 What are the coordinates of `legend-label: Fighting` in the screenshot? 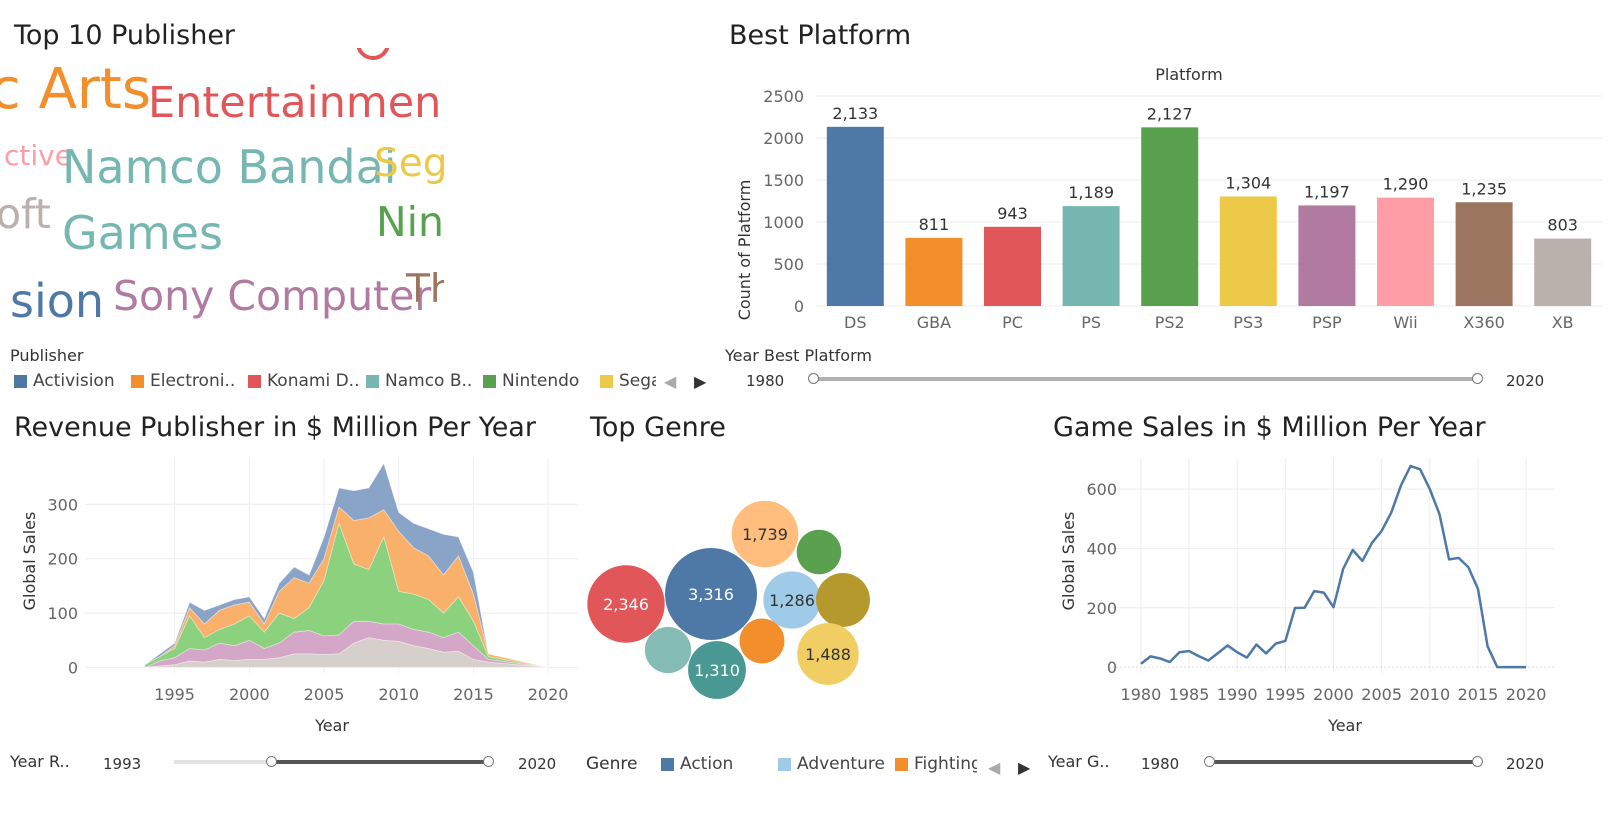 It's located at (945, 764).